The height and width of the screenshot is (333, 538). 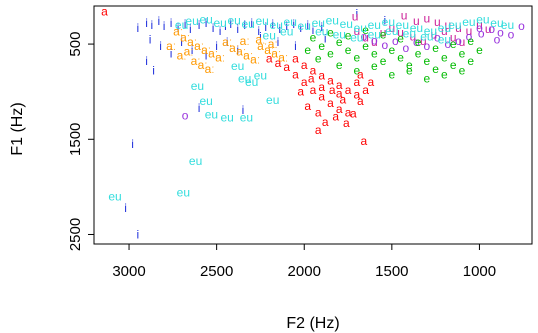 What do you see at coordinates (304, 271) in the screenshot?
I see `x-tick-label: 2000` at bounding box center [304, 271].